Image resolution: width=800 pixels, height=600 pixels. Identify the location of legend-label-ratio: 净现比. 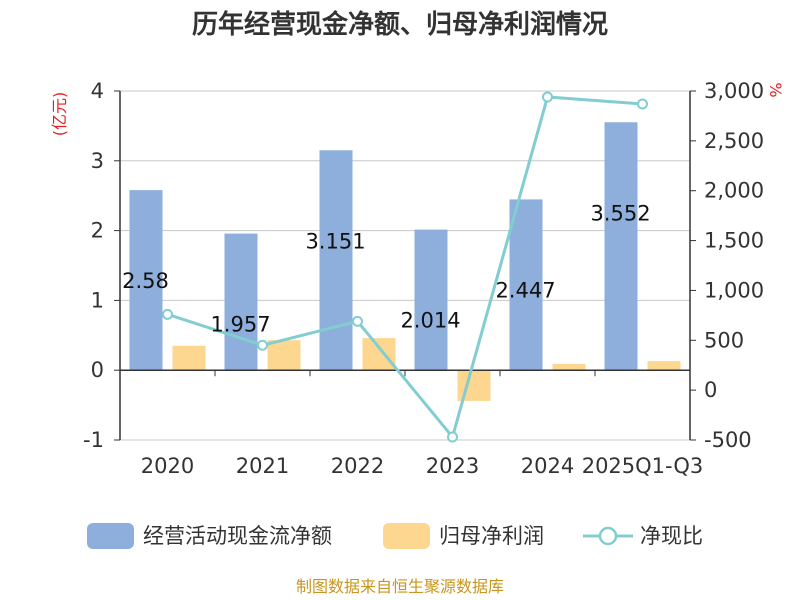
(671, 536).